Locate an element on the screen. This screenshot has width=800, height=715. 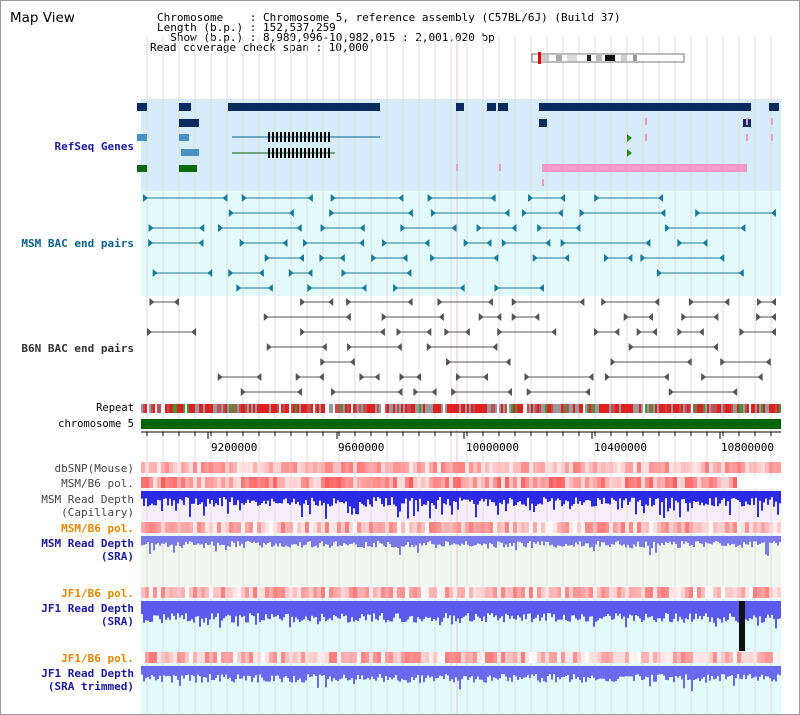
jf1-b6-pol-label-1: JF1/B6 pol. is located at coordinates (97, 593).